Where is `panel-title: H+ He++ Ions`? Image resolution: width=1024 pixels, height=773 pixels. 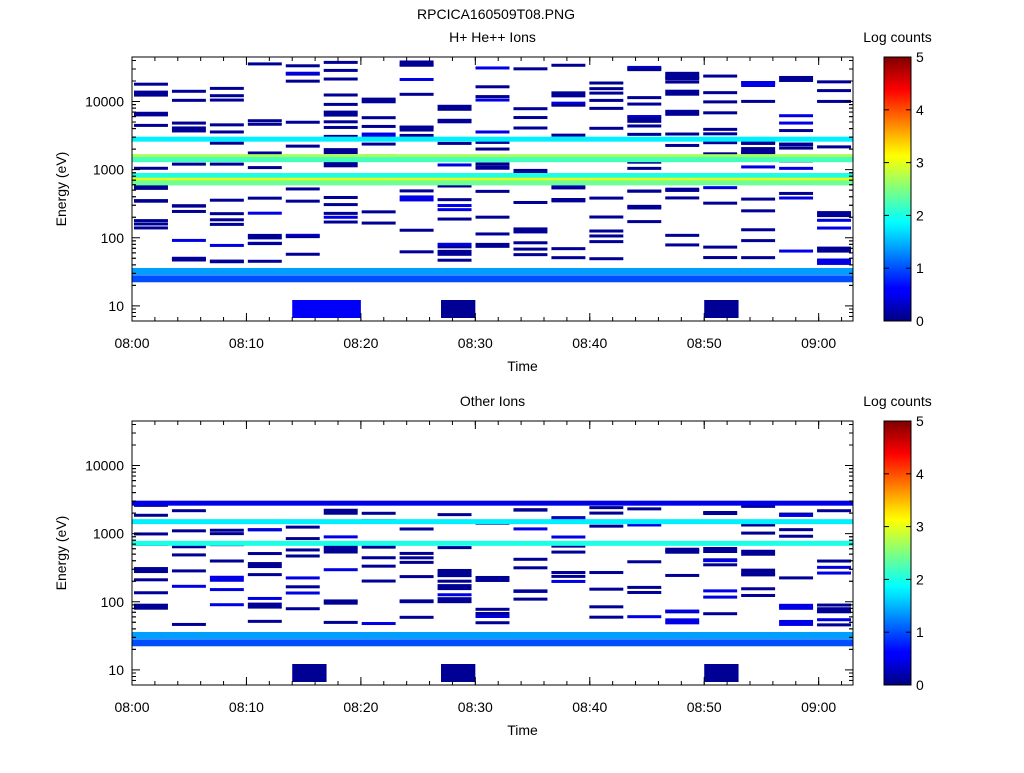 panel-title: H+ He++ Ions is located at coordinates (492, 37).